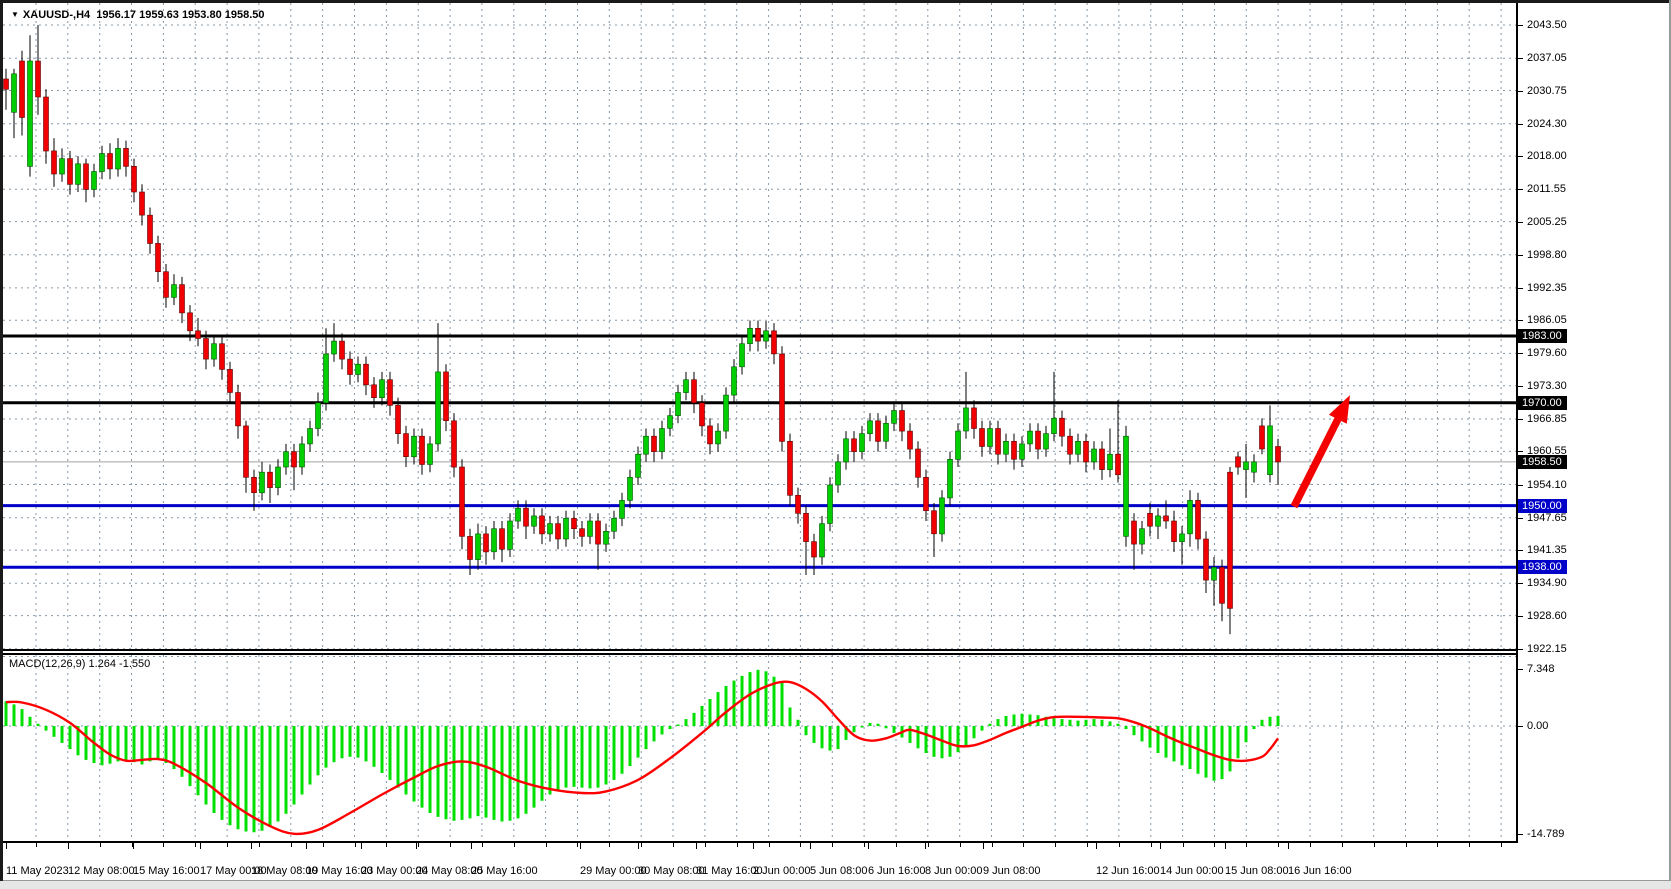  Describe the element at coordinates (504, 871) in the screenshot. I see `time-axis-label: 25 May 16:00` at that location.